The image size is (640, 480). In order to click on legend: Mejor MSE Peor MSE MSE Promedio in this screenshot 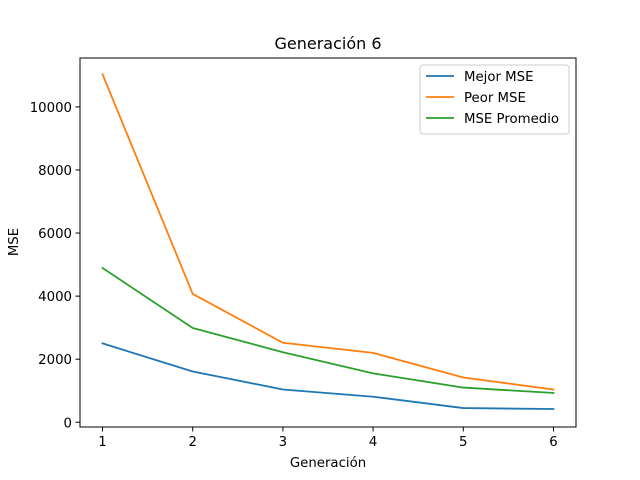, I will do `click(494, 99)`.